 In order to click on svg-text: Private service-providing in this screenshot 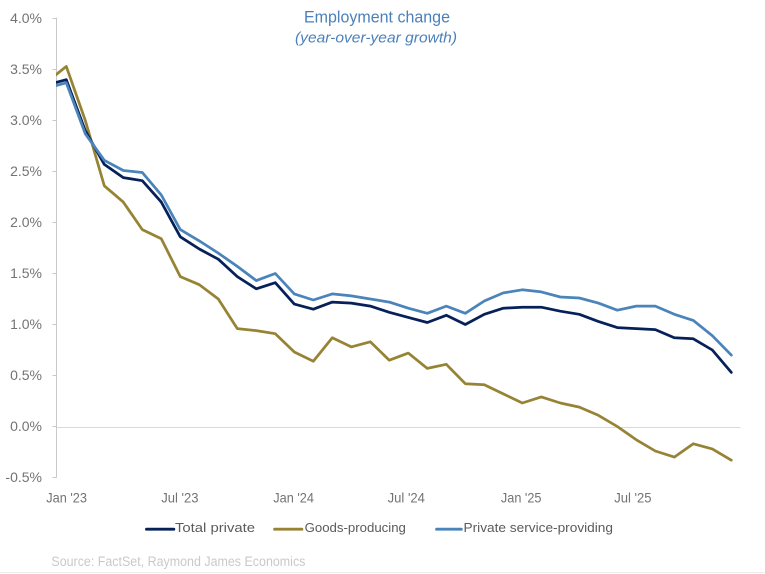, I will do `click(539, 527)`.